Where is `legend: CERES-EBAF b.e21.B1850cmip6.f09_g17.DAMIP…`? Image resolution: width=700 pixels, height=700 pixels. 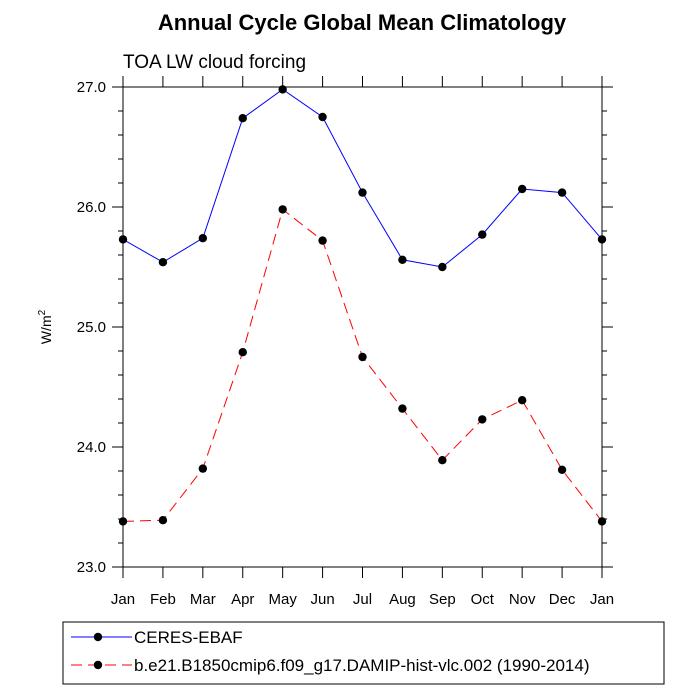 legend: CERES-EBAF b.e21.B1850cmip6.f09_g17.DAMIP… is located at coordinates (363, 653).